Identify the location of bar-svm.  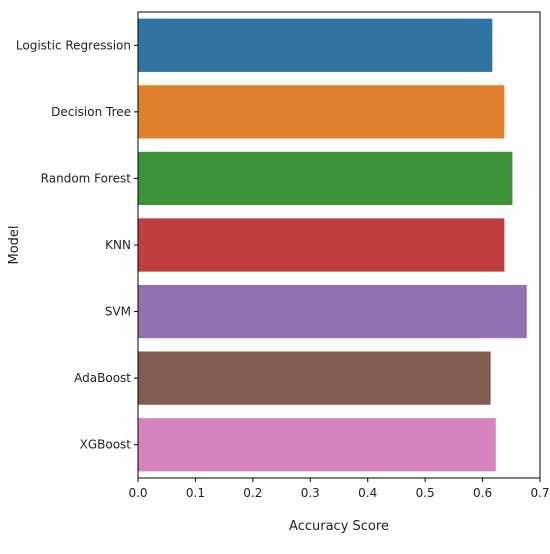
(332, 311).